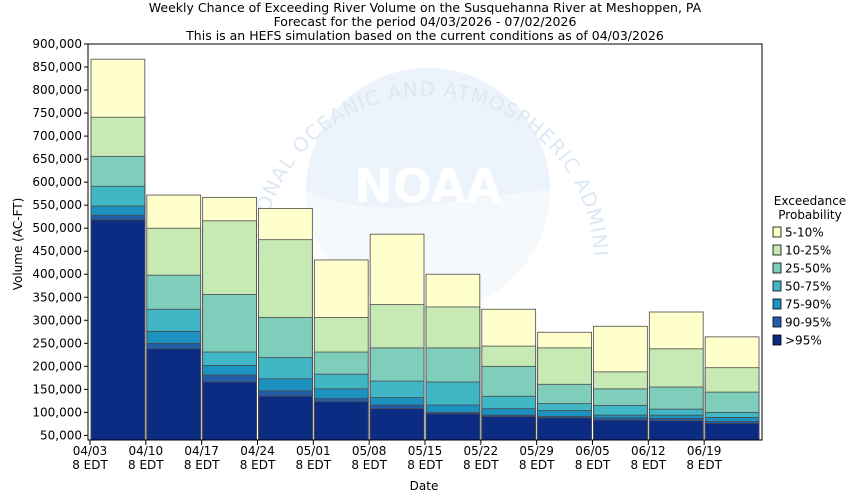  I want to click on x-axis-label: Date, so click(424, 486).